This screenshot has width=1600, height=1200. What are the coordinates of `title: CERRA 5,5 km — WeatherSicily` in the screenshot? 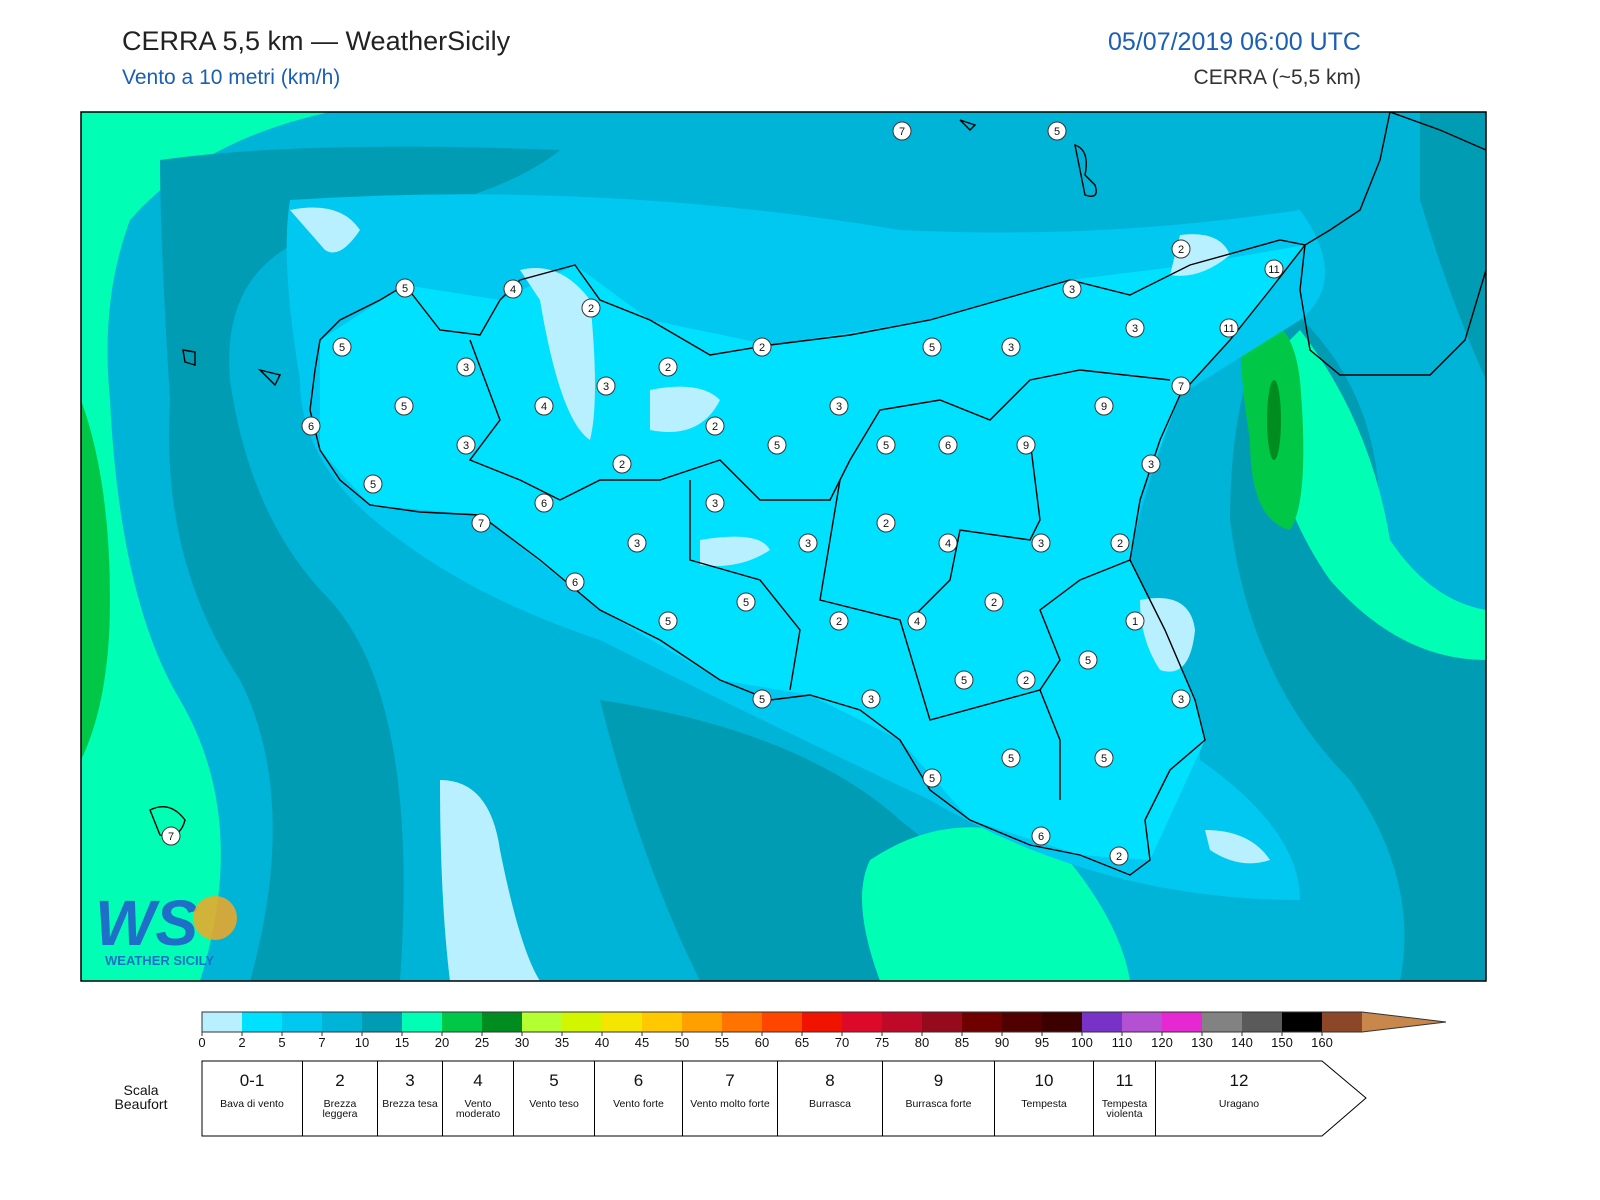 It's located at (316, 41).